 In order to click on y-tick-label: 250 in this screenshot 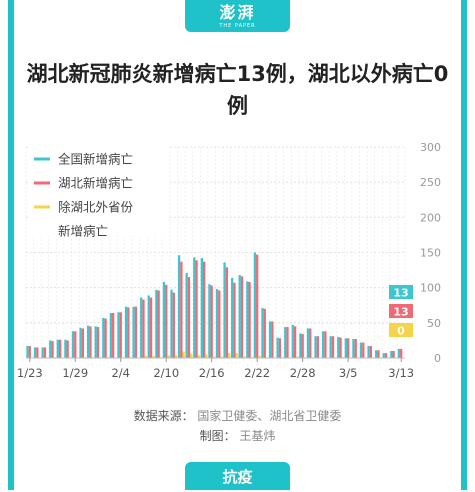, I will do `click(430, 182)`.